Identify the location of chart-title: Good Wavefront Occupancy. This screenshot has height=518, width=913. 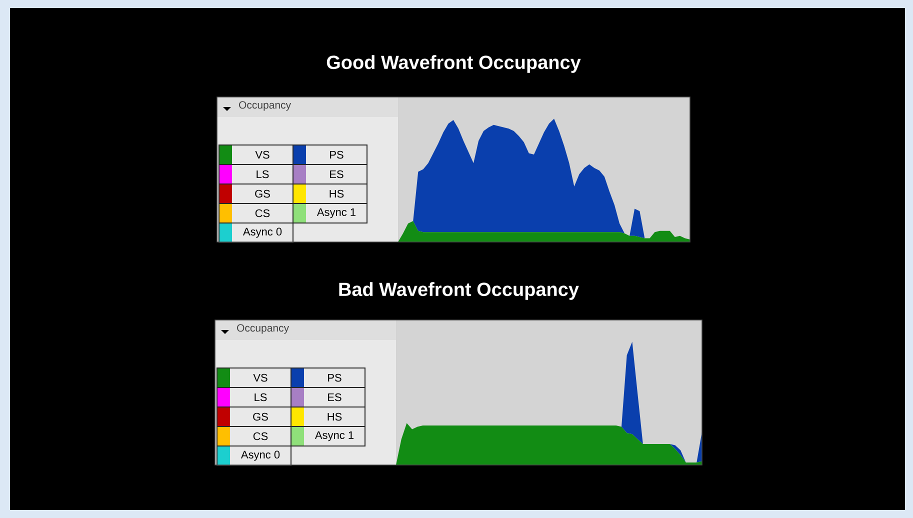
(453, 64).